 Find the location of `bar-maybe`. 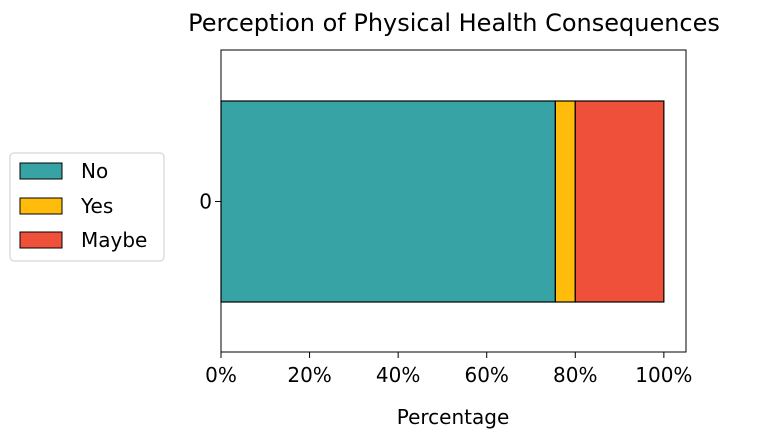

bar-maybe is located at coordinates (619, 201).